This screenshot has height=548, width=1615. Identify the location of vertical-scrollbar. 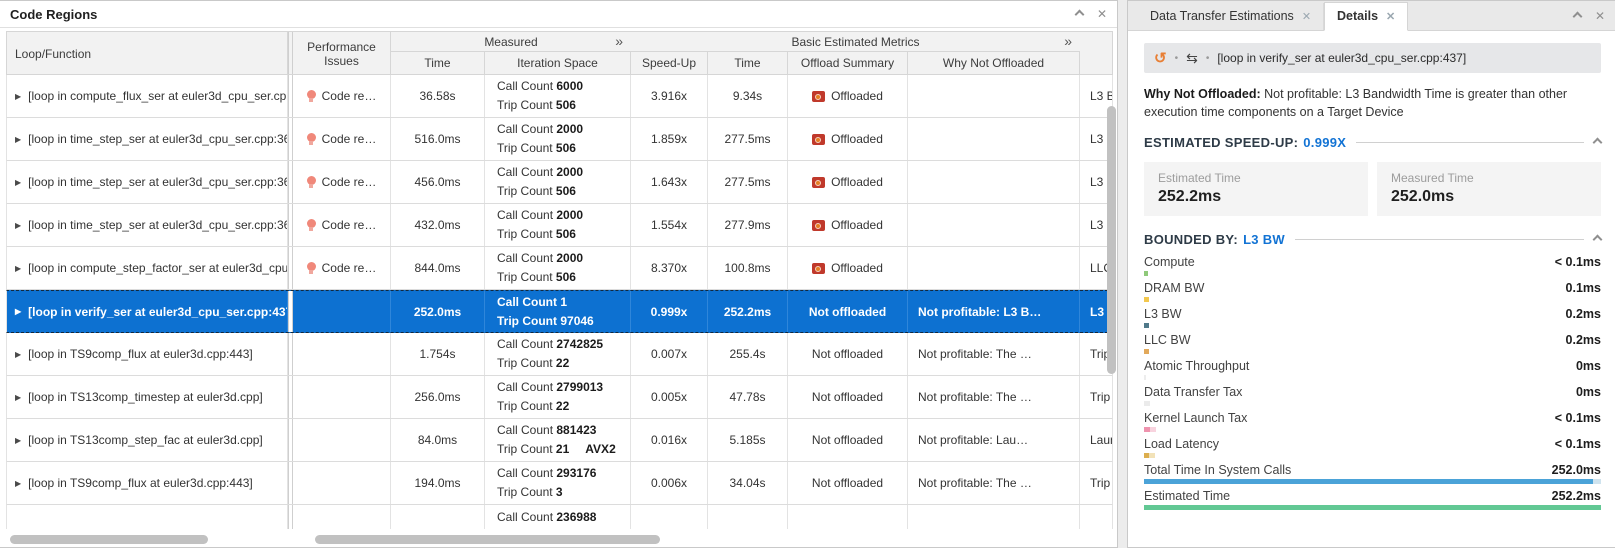
(1111, 319).